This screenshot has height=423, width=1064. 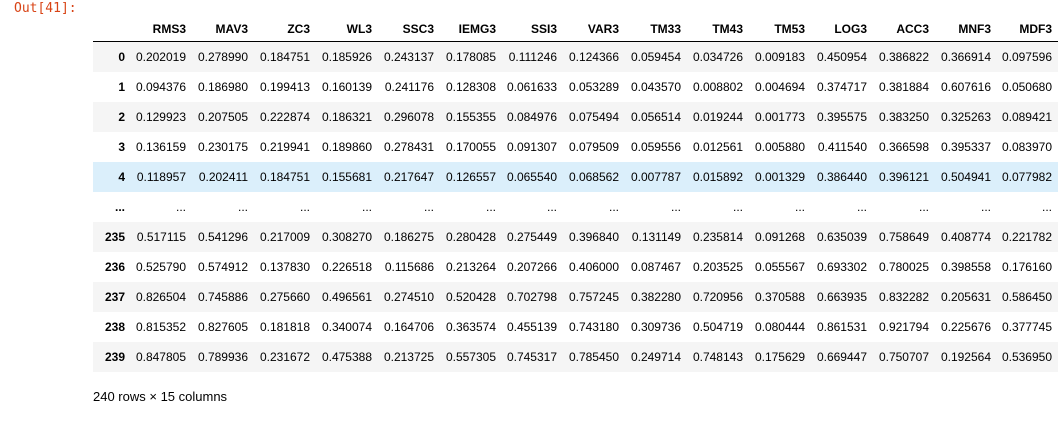 I want to click on column-header: MAV3, so click(x=223, y=29).